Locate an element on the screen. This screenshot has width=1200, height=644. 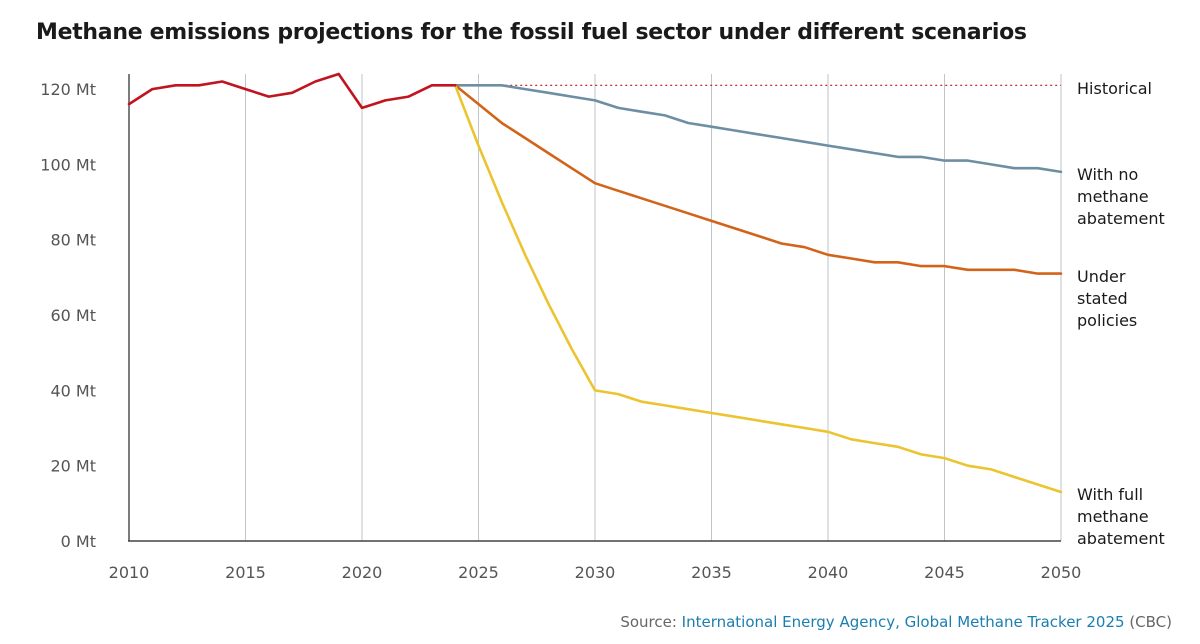
series-label-with-no-methane-abatement: With no methane abatement is located at coordinates (1121, 196).